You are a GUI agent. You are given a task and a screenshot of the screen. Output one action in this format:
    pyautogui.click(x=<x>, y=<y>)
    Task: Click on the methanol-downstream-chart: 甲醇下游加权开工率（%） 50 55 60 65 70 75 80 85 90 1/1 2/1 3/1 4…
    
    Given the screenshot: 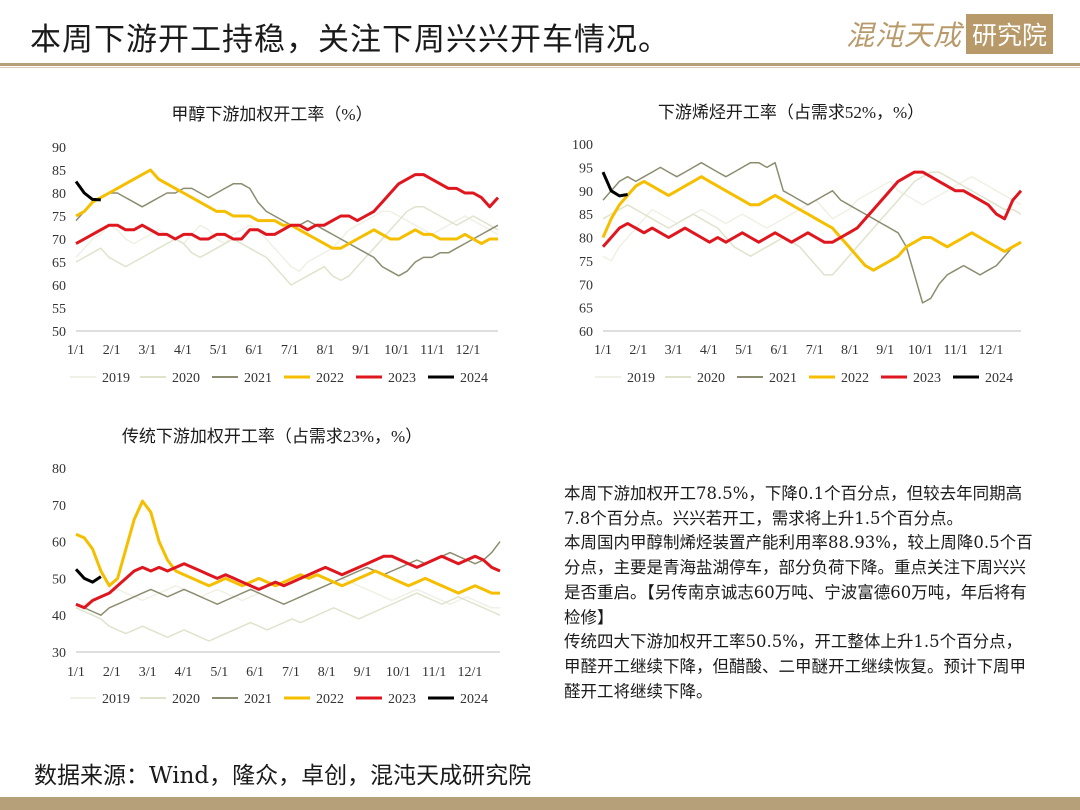 What is the action you would take?
    pyautogui.click(x=276, y=245)
    